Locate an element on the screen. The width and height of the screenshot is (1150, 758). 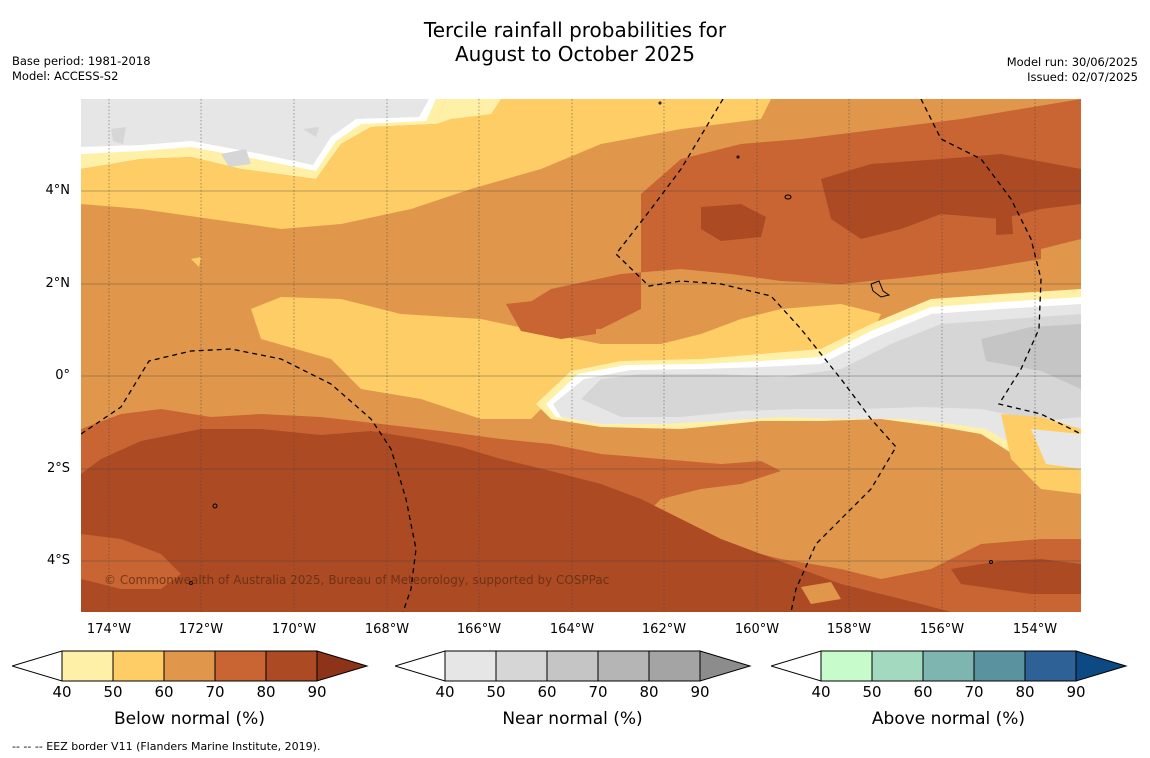
lat-label-2n: 2°N is located at coordinates (58, 283).